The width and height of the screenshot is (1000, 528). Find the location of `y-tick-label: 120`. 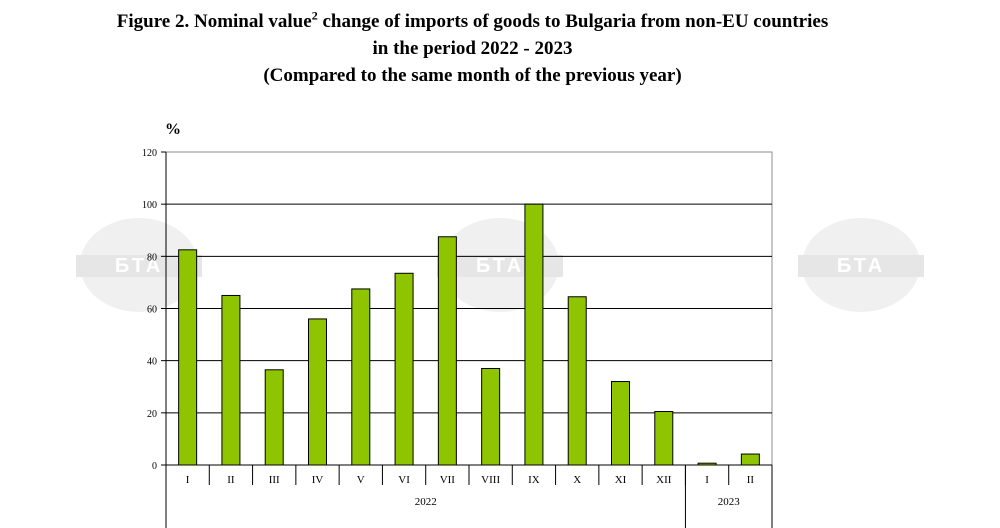

y-tick-label: 120 is located at coordinates (149, 153).